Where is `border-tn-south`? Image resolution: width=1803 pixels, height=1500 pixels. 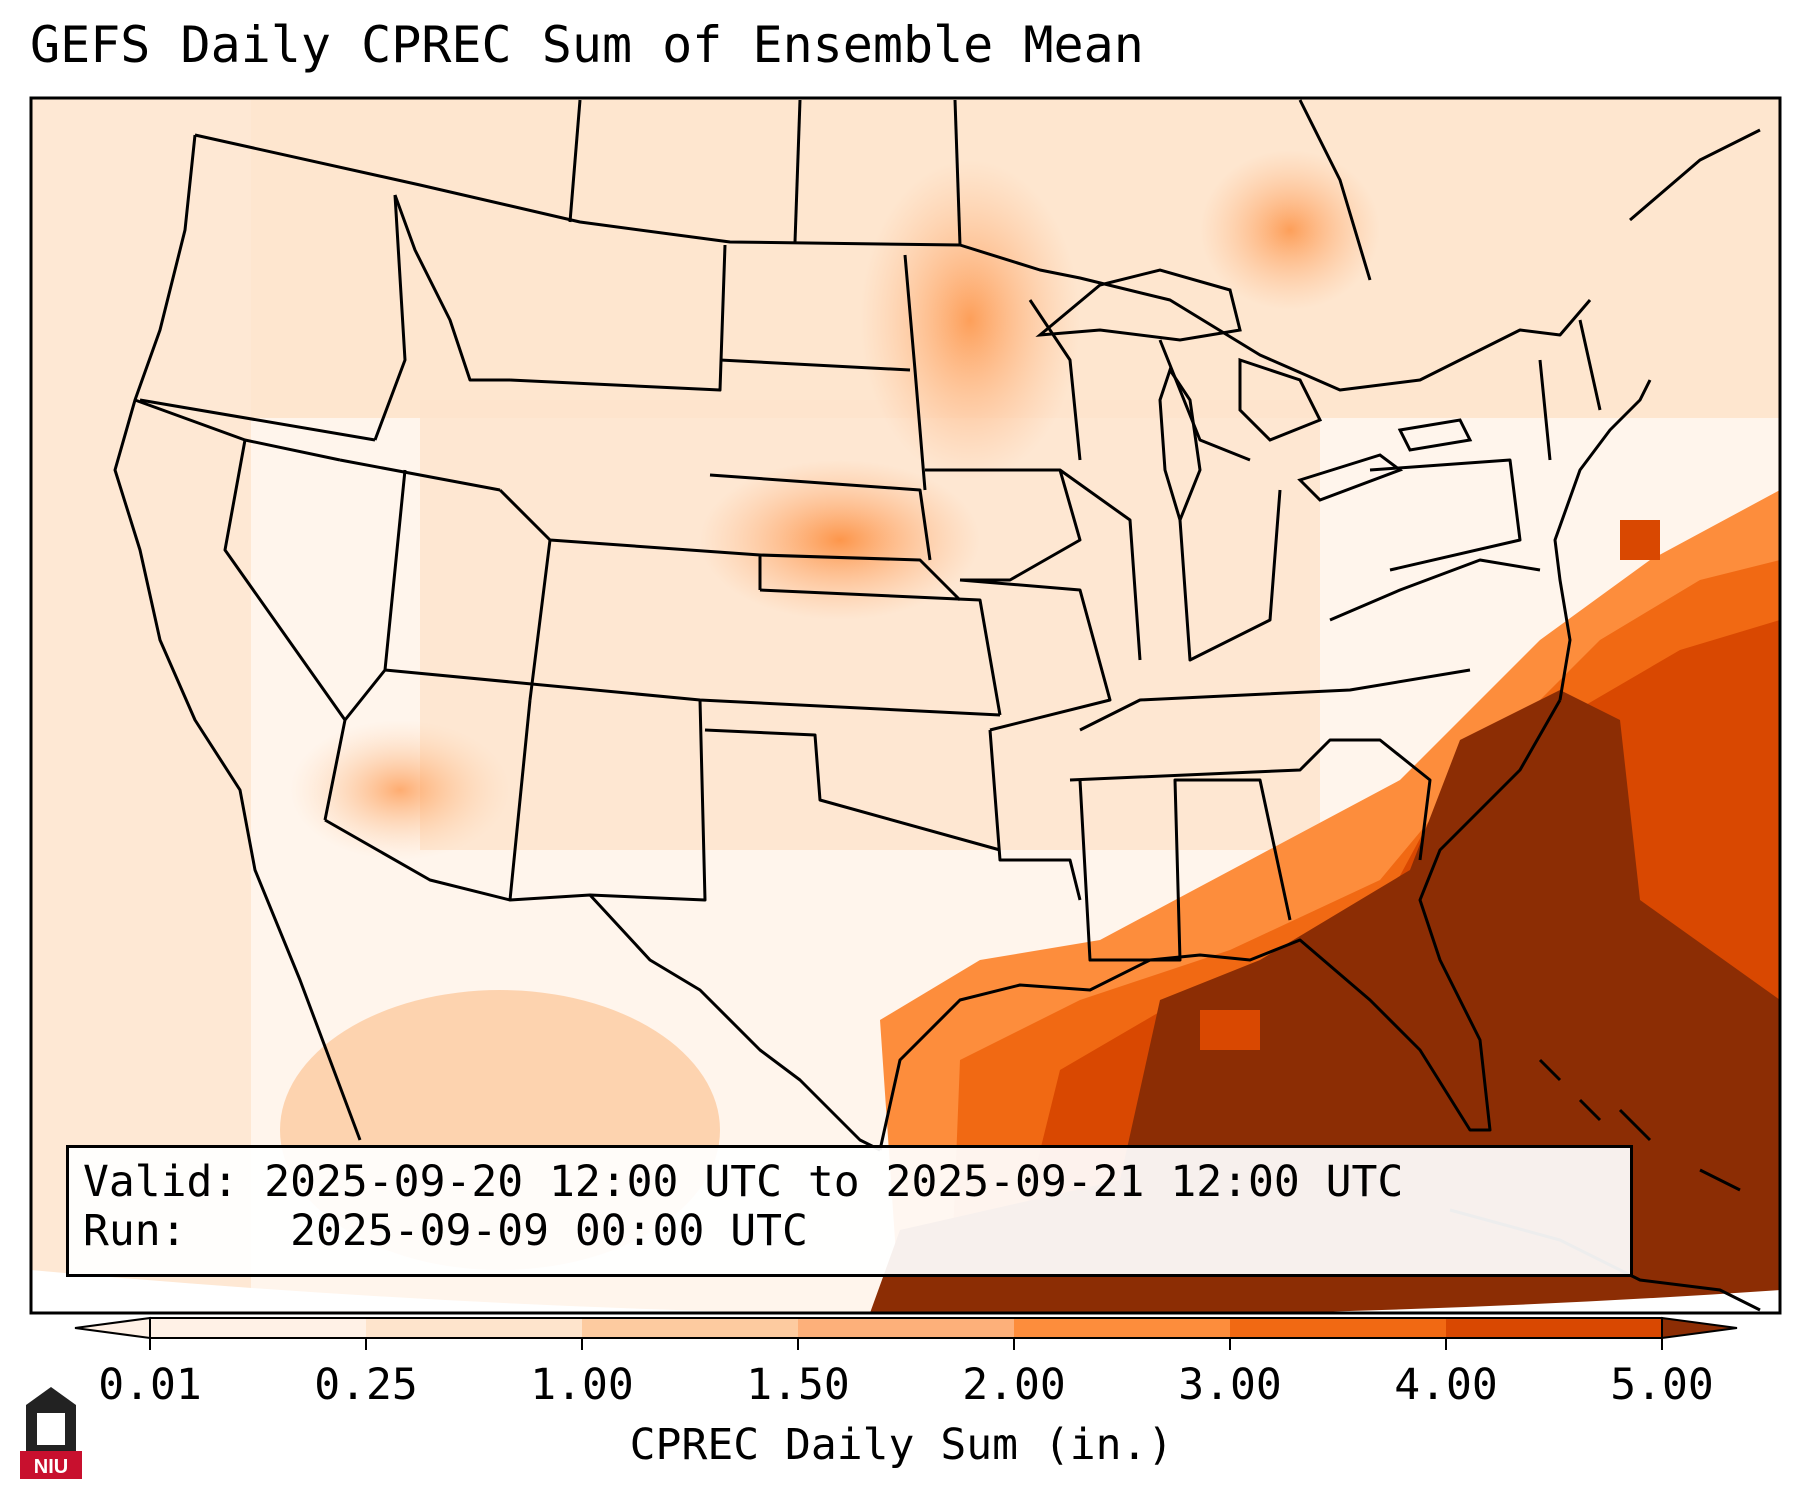
border-tn-south is located at coordinates (1250, 799).